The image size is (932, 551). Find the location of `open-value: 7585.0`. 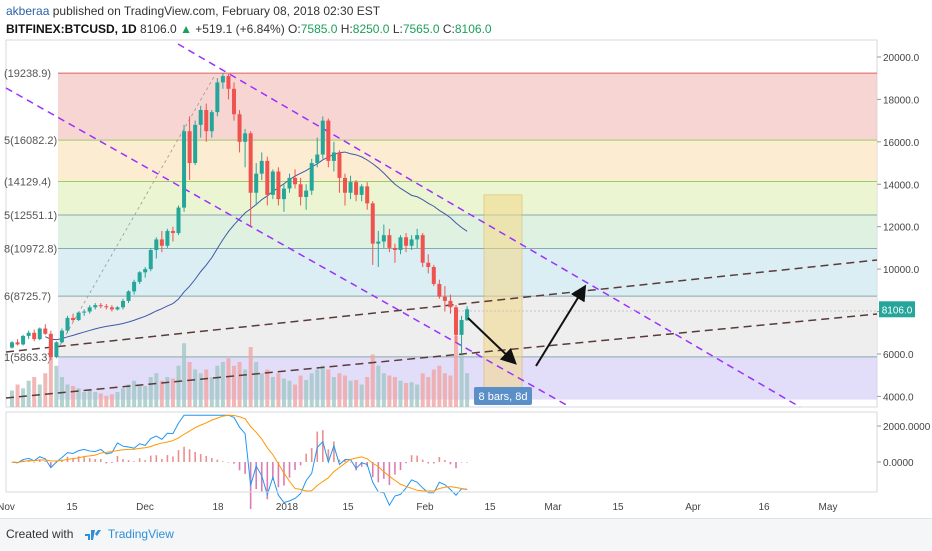

open-value: 7585.0 is located at coordinates (319, 29).